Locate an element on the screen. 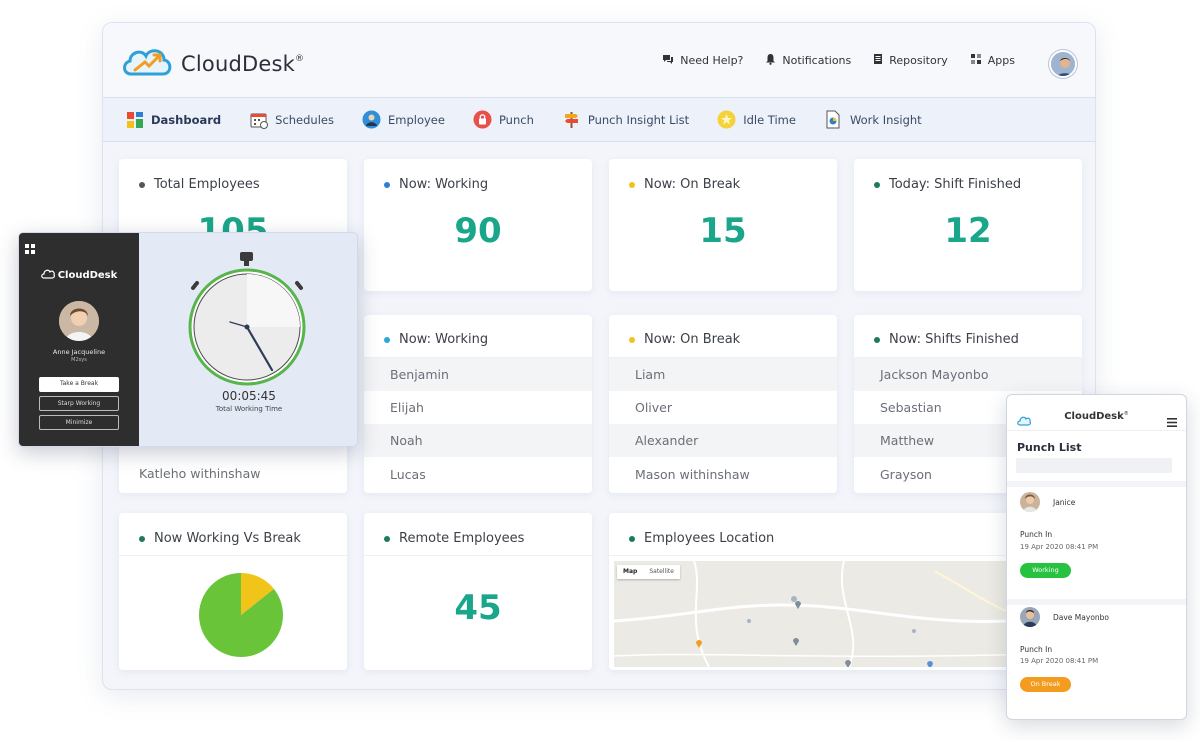 This screenshot has width=1200, height=740. user-avatar is located at coordinates (1063, 64).